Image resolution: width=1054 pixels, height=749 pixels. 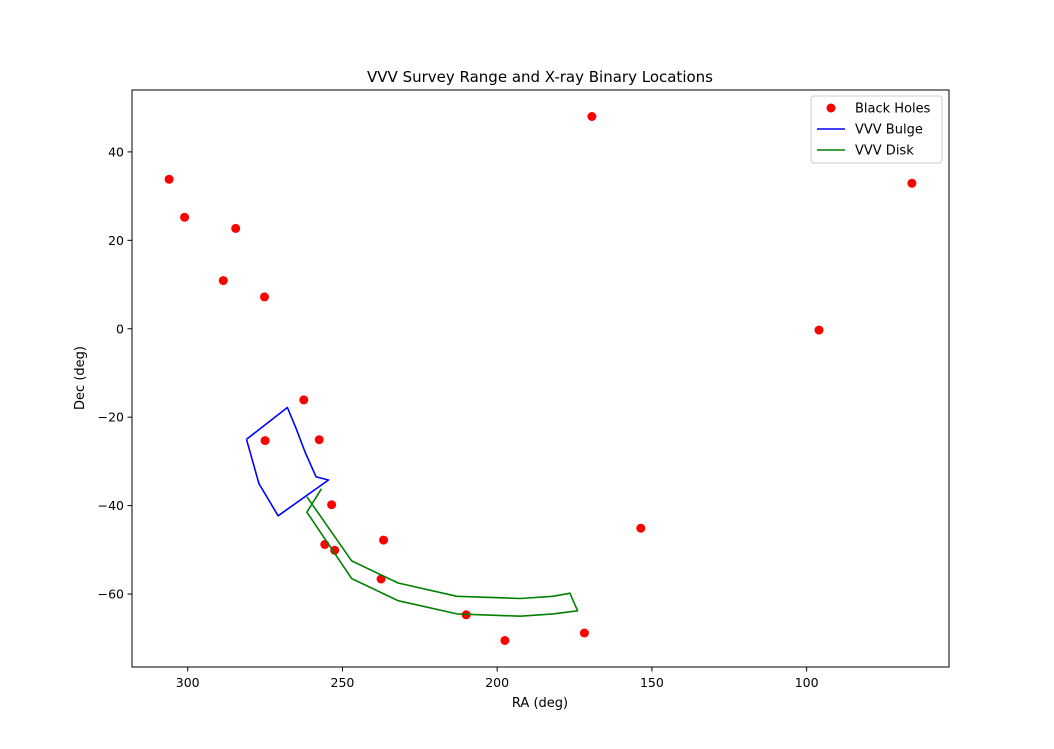 I want to click on y-tick-label-1: 20, so click(x=116, y=240).